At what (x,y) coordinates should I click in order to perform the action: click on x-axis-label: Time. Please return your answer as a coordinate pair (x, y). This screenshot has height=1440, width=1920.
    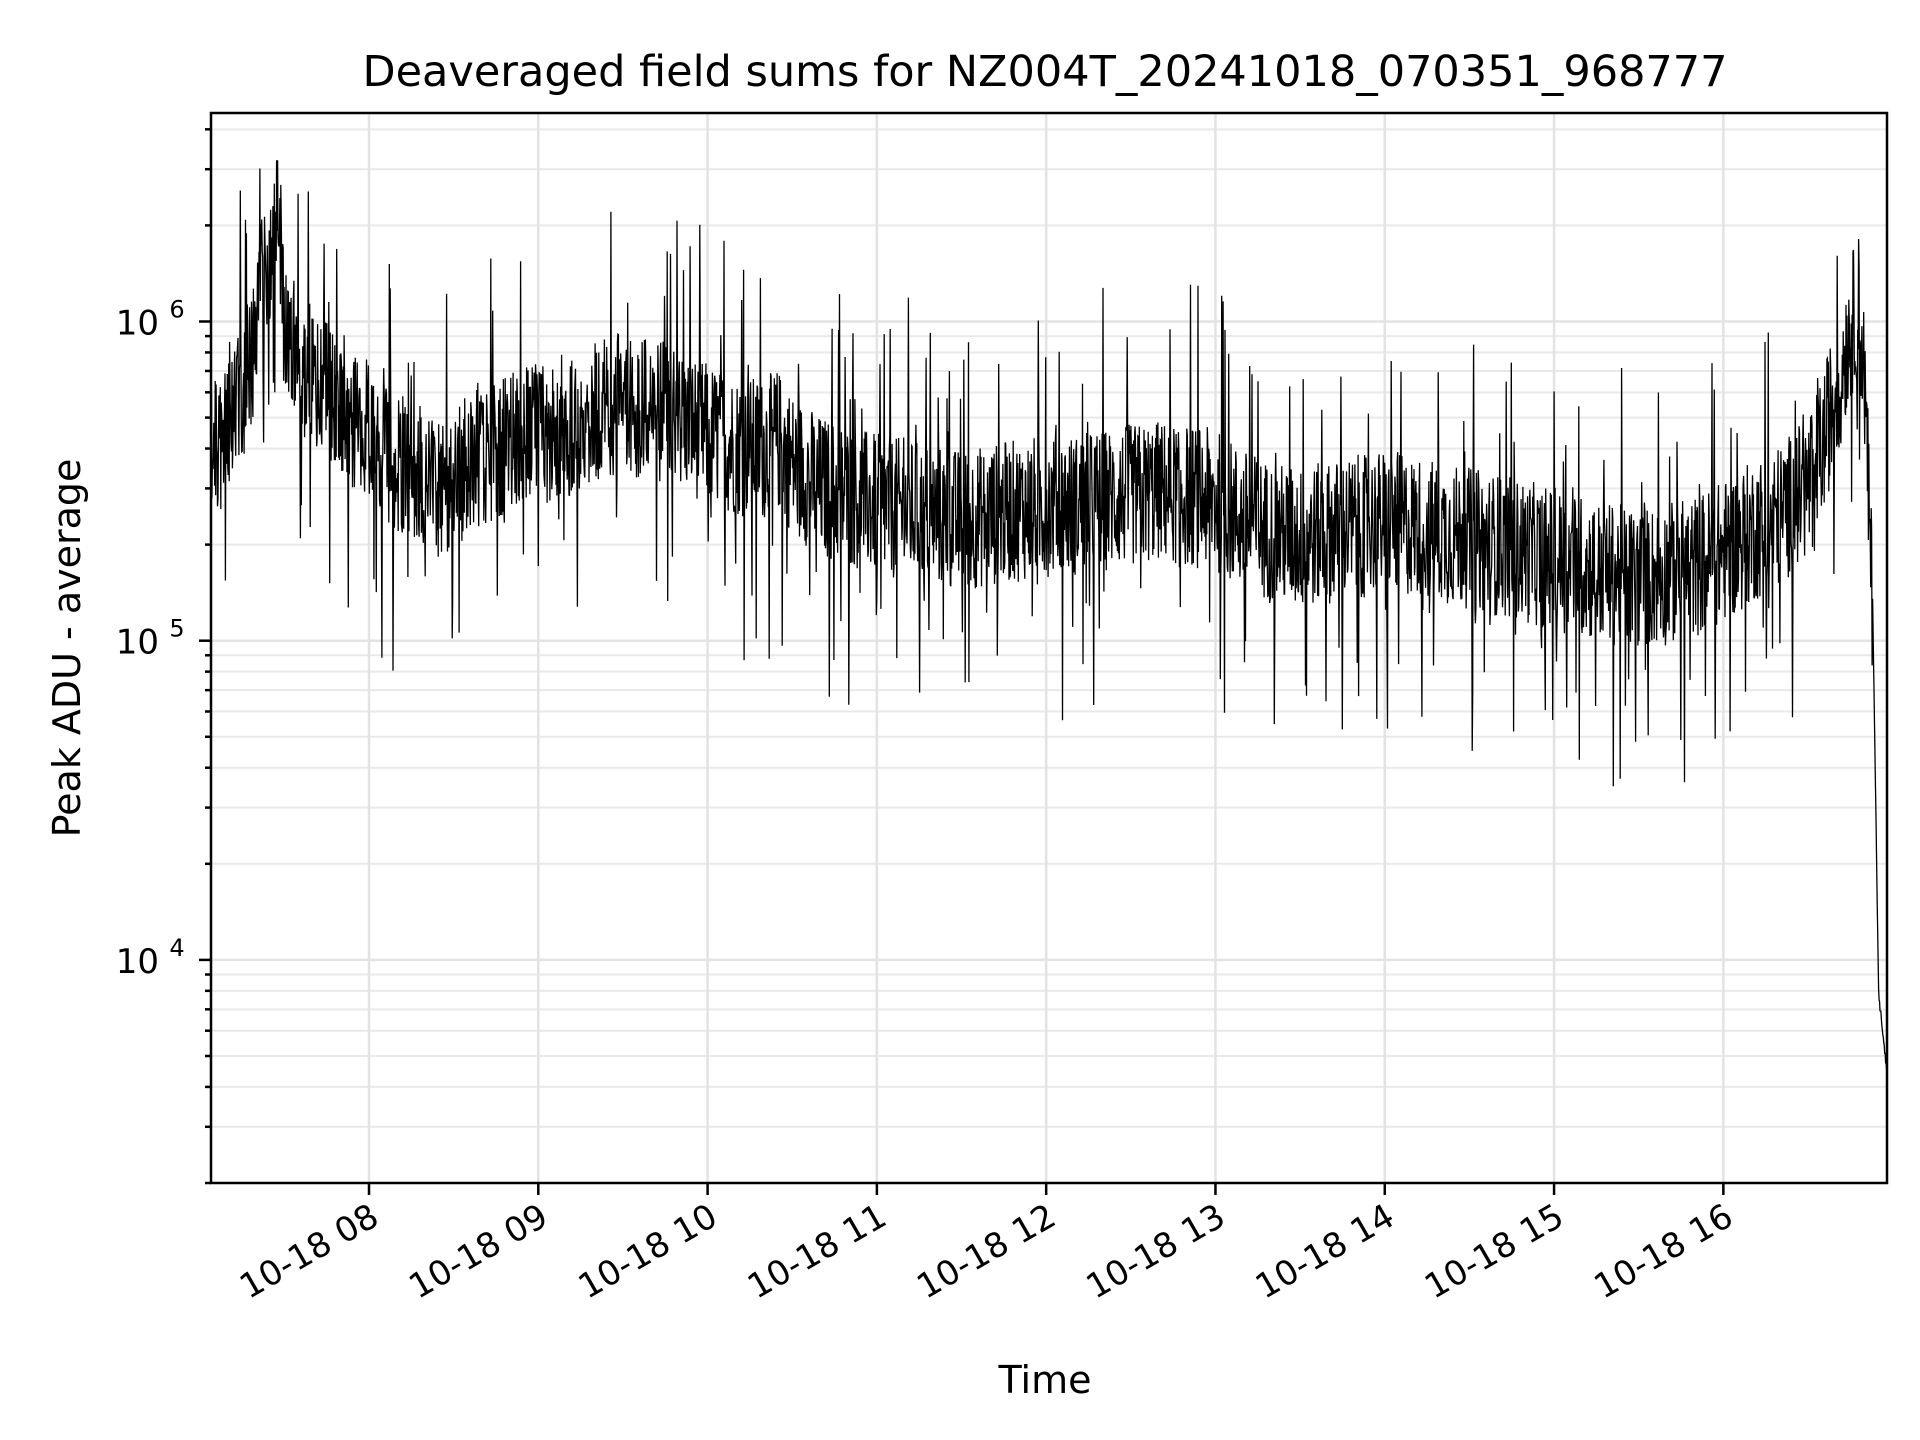
    Looking at the image, I should click on (1045, 1380).